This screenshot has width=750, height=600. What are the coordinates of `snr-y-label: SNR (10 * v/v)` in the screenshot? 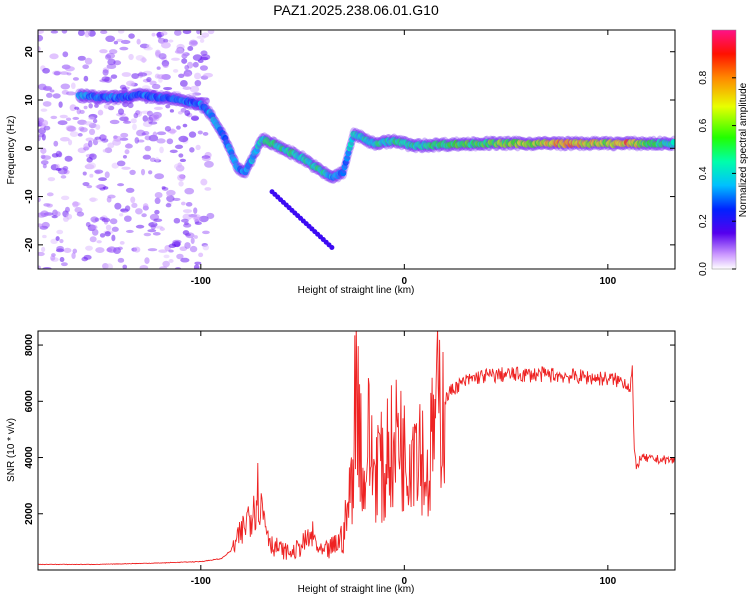 It's located at (11, 450).